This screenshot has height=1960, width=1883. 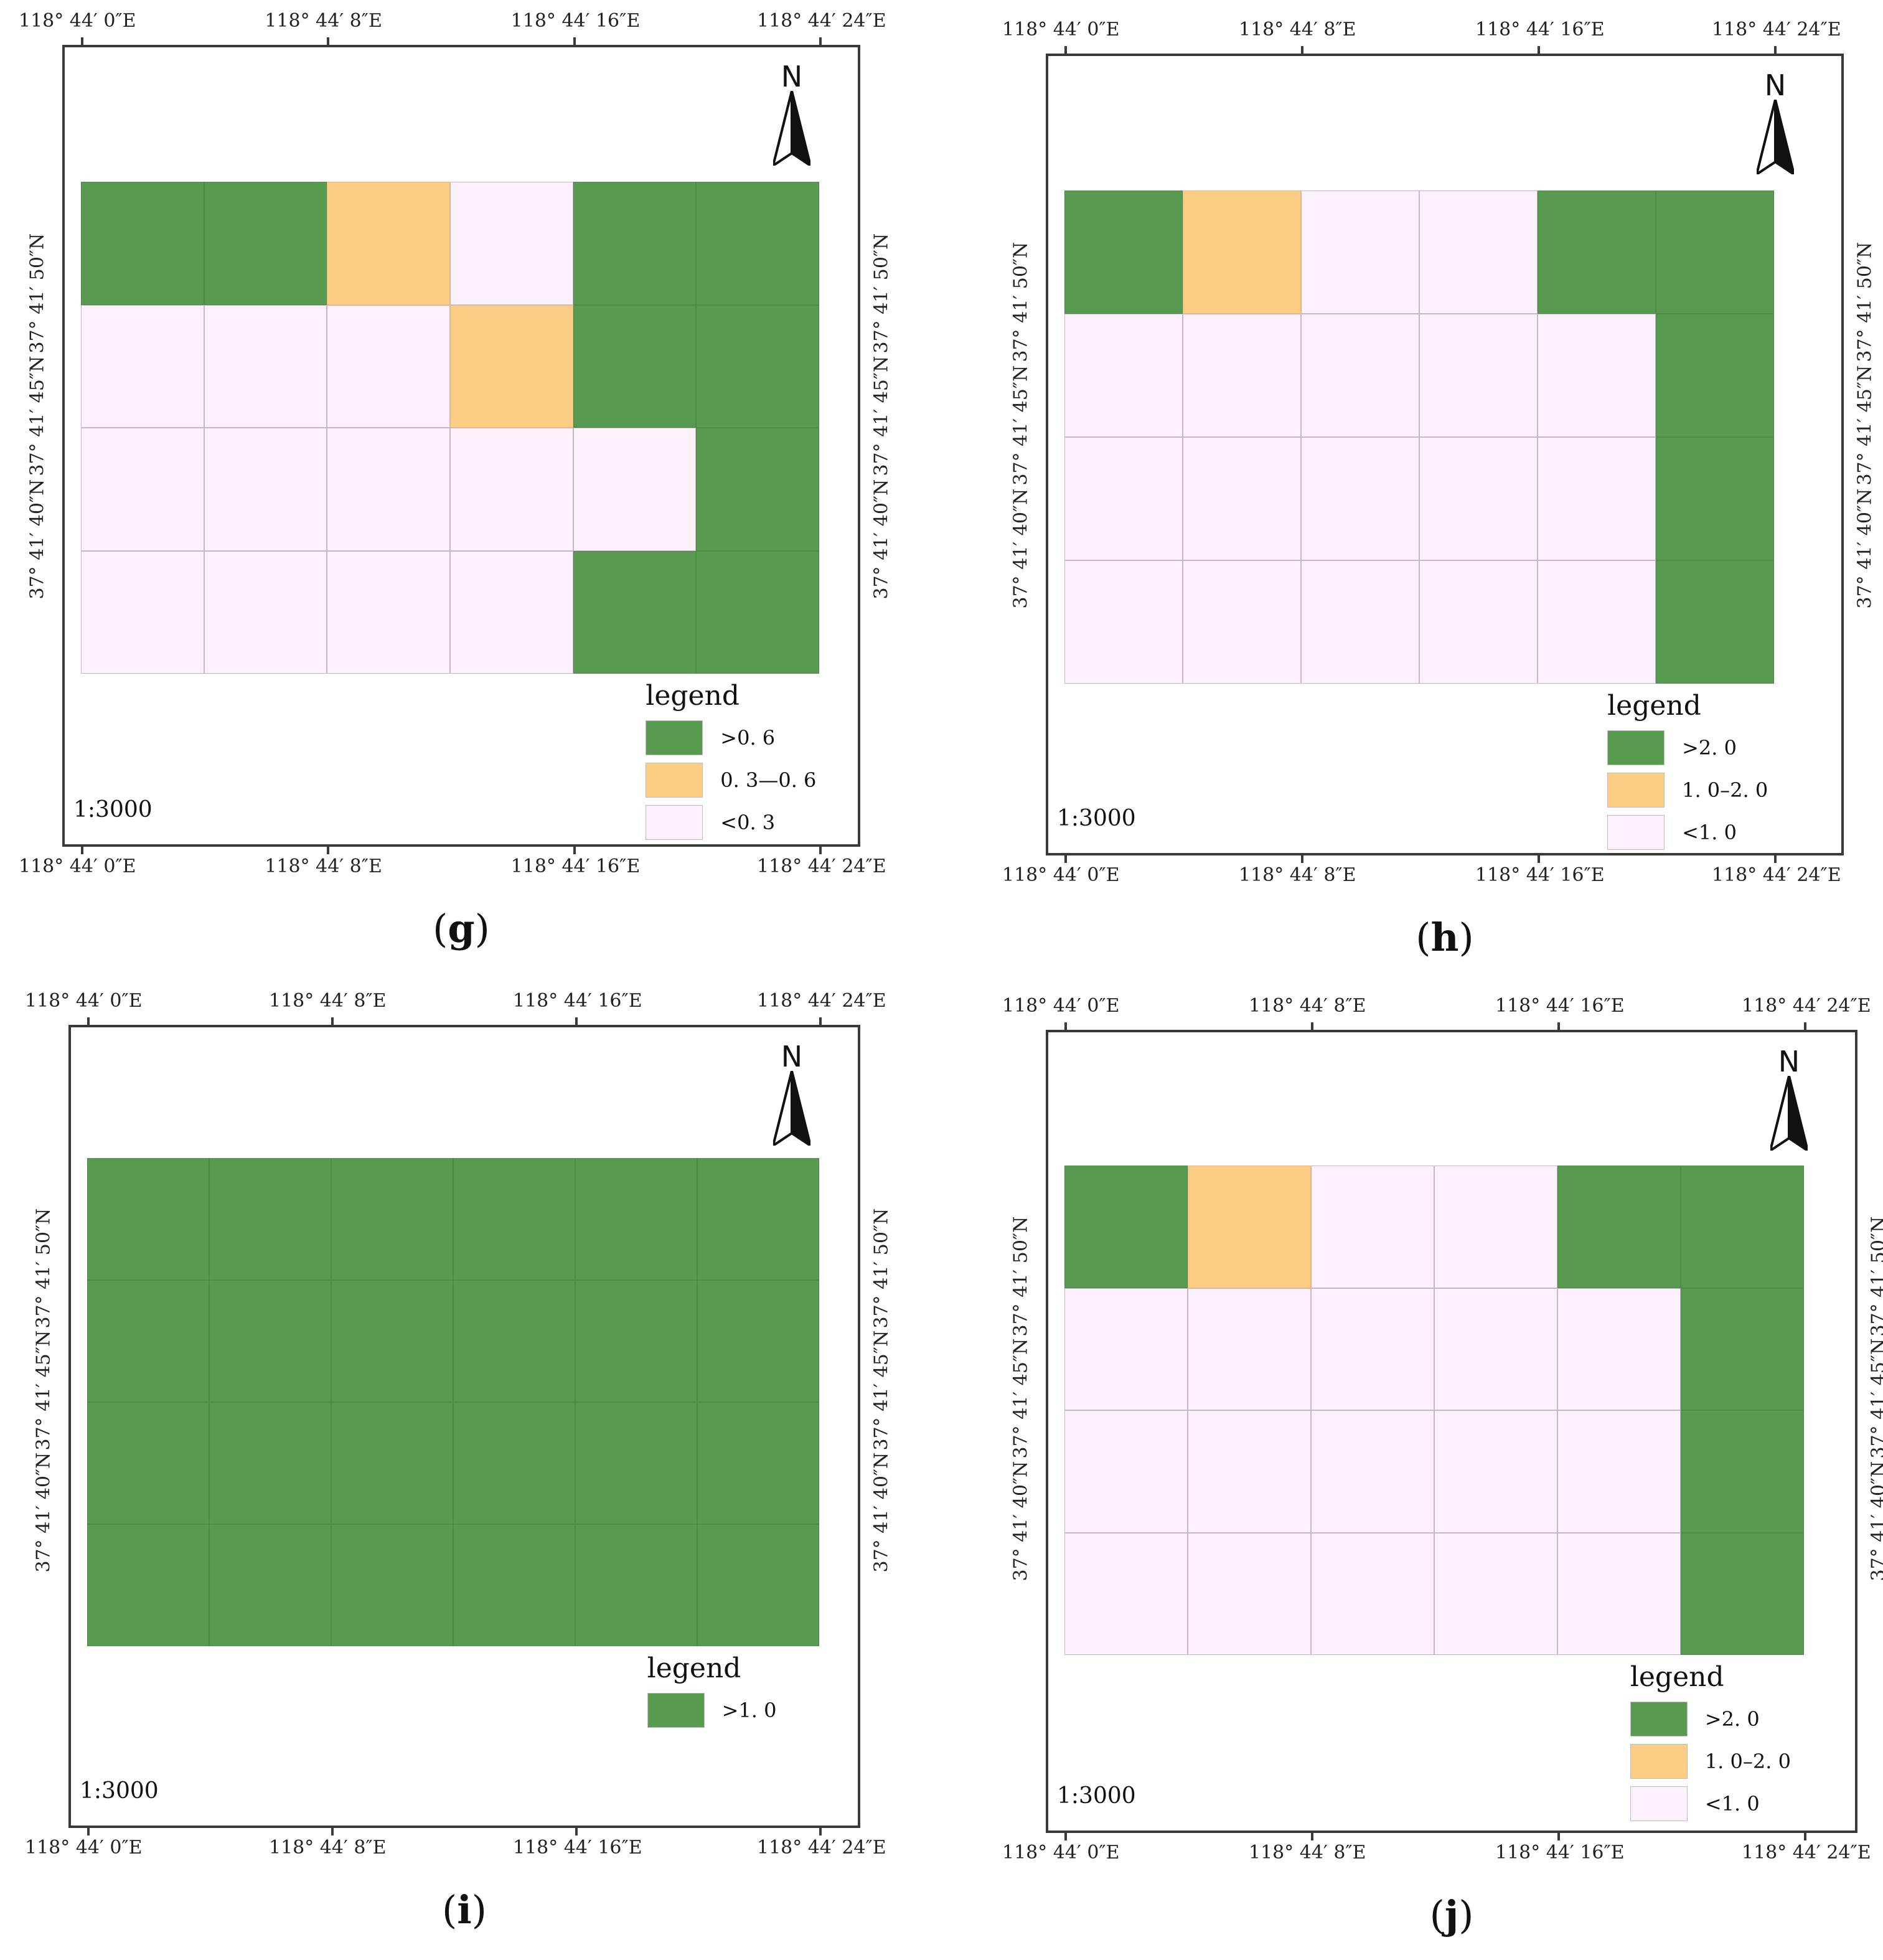 What do you see at coordinates (464, 1910) in the screenshot?
I see `panel-caption: (i)` at bounding box center [464, 1910].